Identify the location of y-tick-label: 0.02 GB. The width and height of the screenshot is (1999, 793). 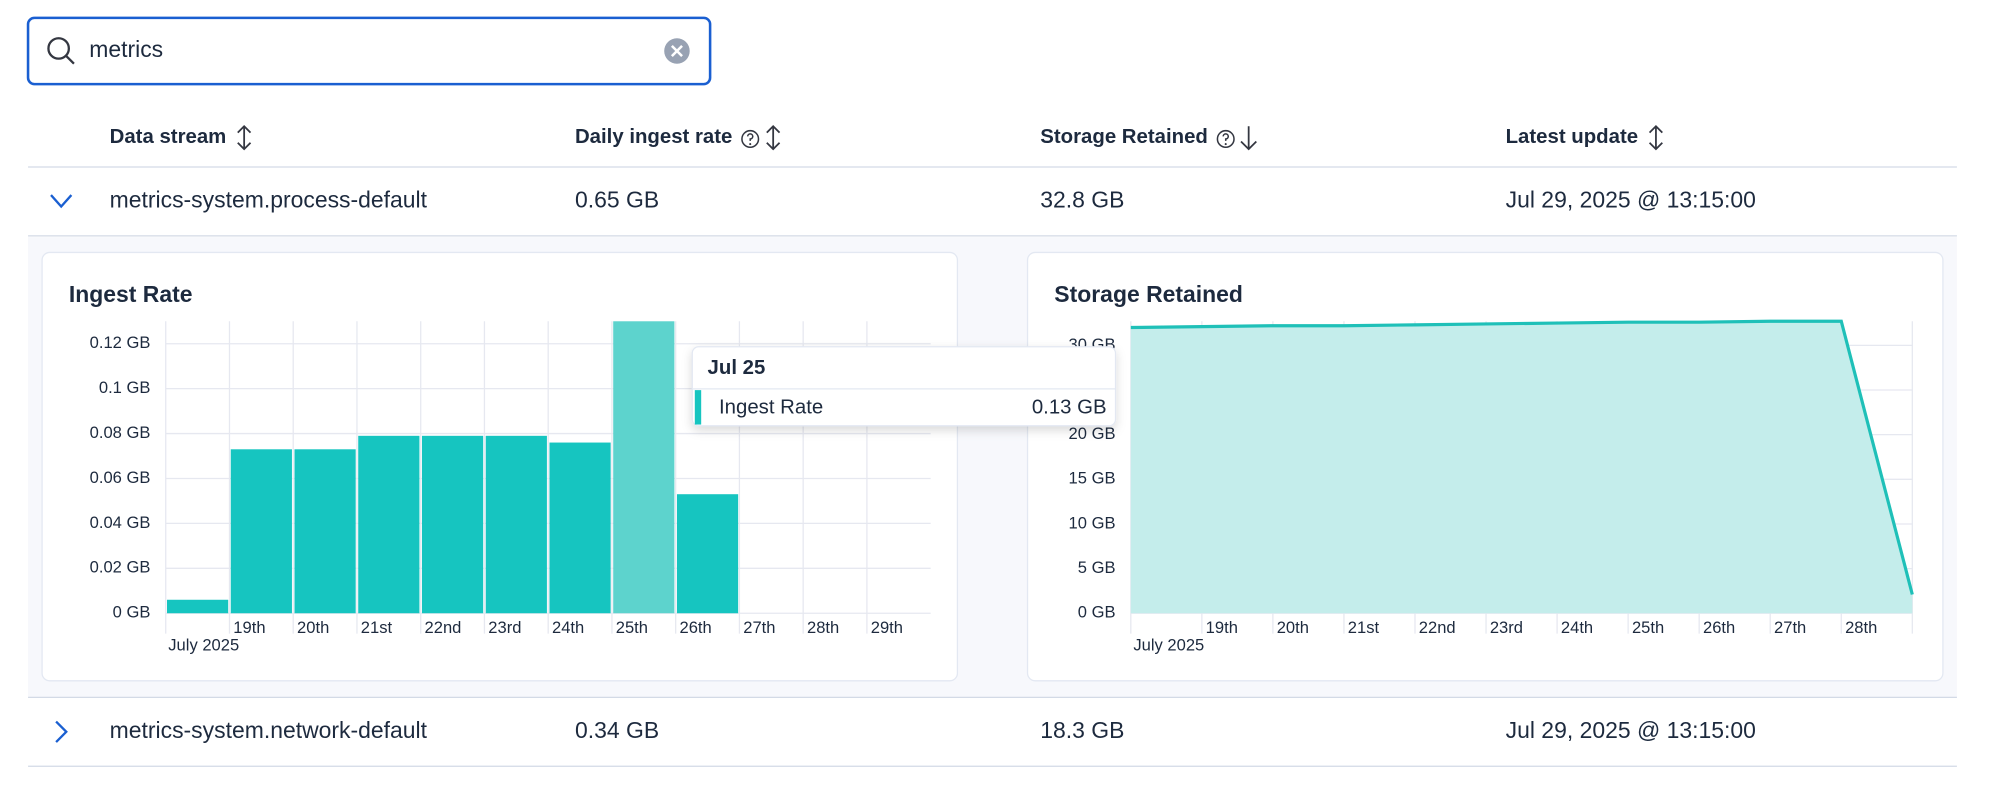
(120, 567).